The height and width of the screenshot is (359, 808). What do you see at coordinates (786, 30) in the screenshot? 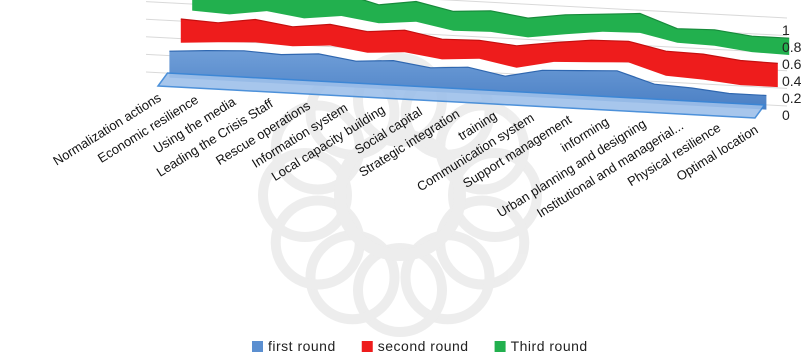
I see `y-tick-label: 1` at bounding box center [786, 30].